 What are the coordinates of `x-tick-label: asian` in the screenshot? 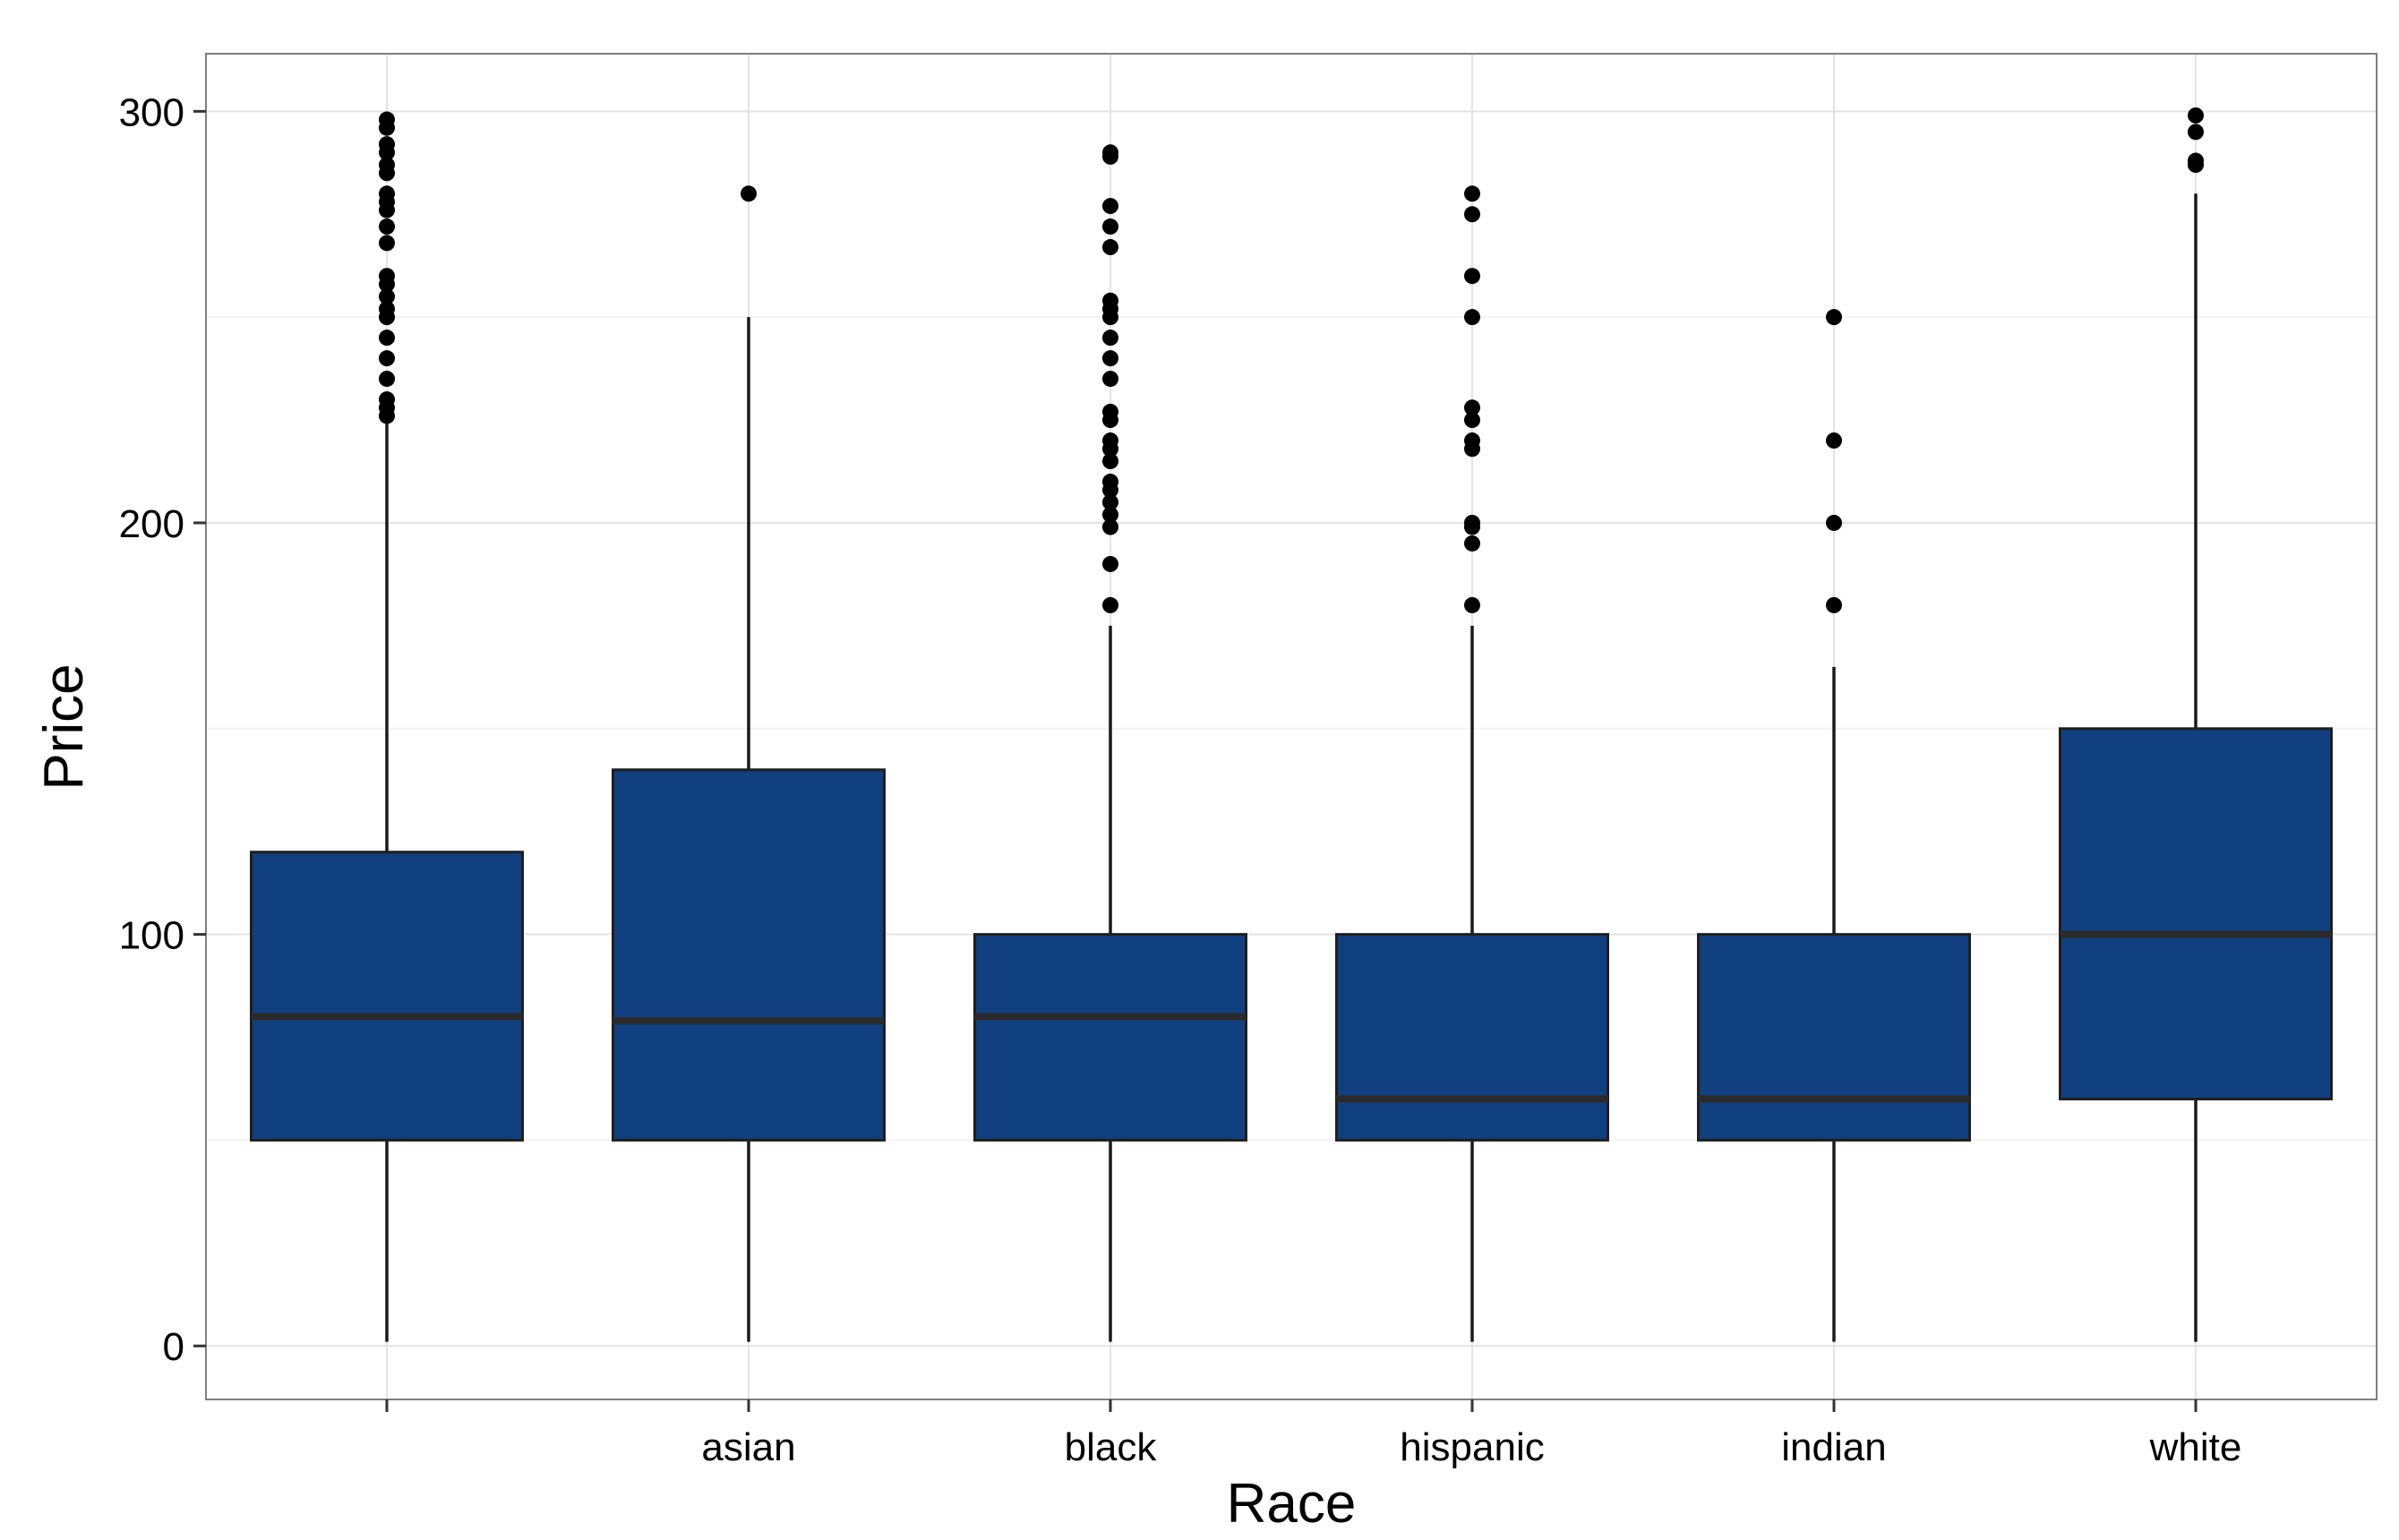 It's located at (748, 1447).